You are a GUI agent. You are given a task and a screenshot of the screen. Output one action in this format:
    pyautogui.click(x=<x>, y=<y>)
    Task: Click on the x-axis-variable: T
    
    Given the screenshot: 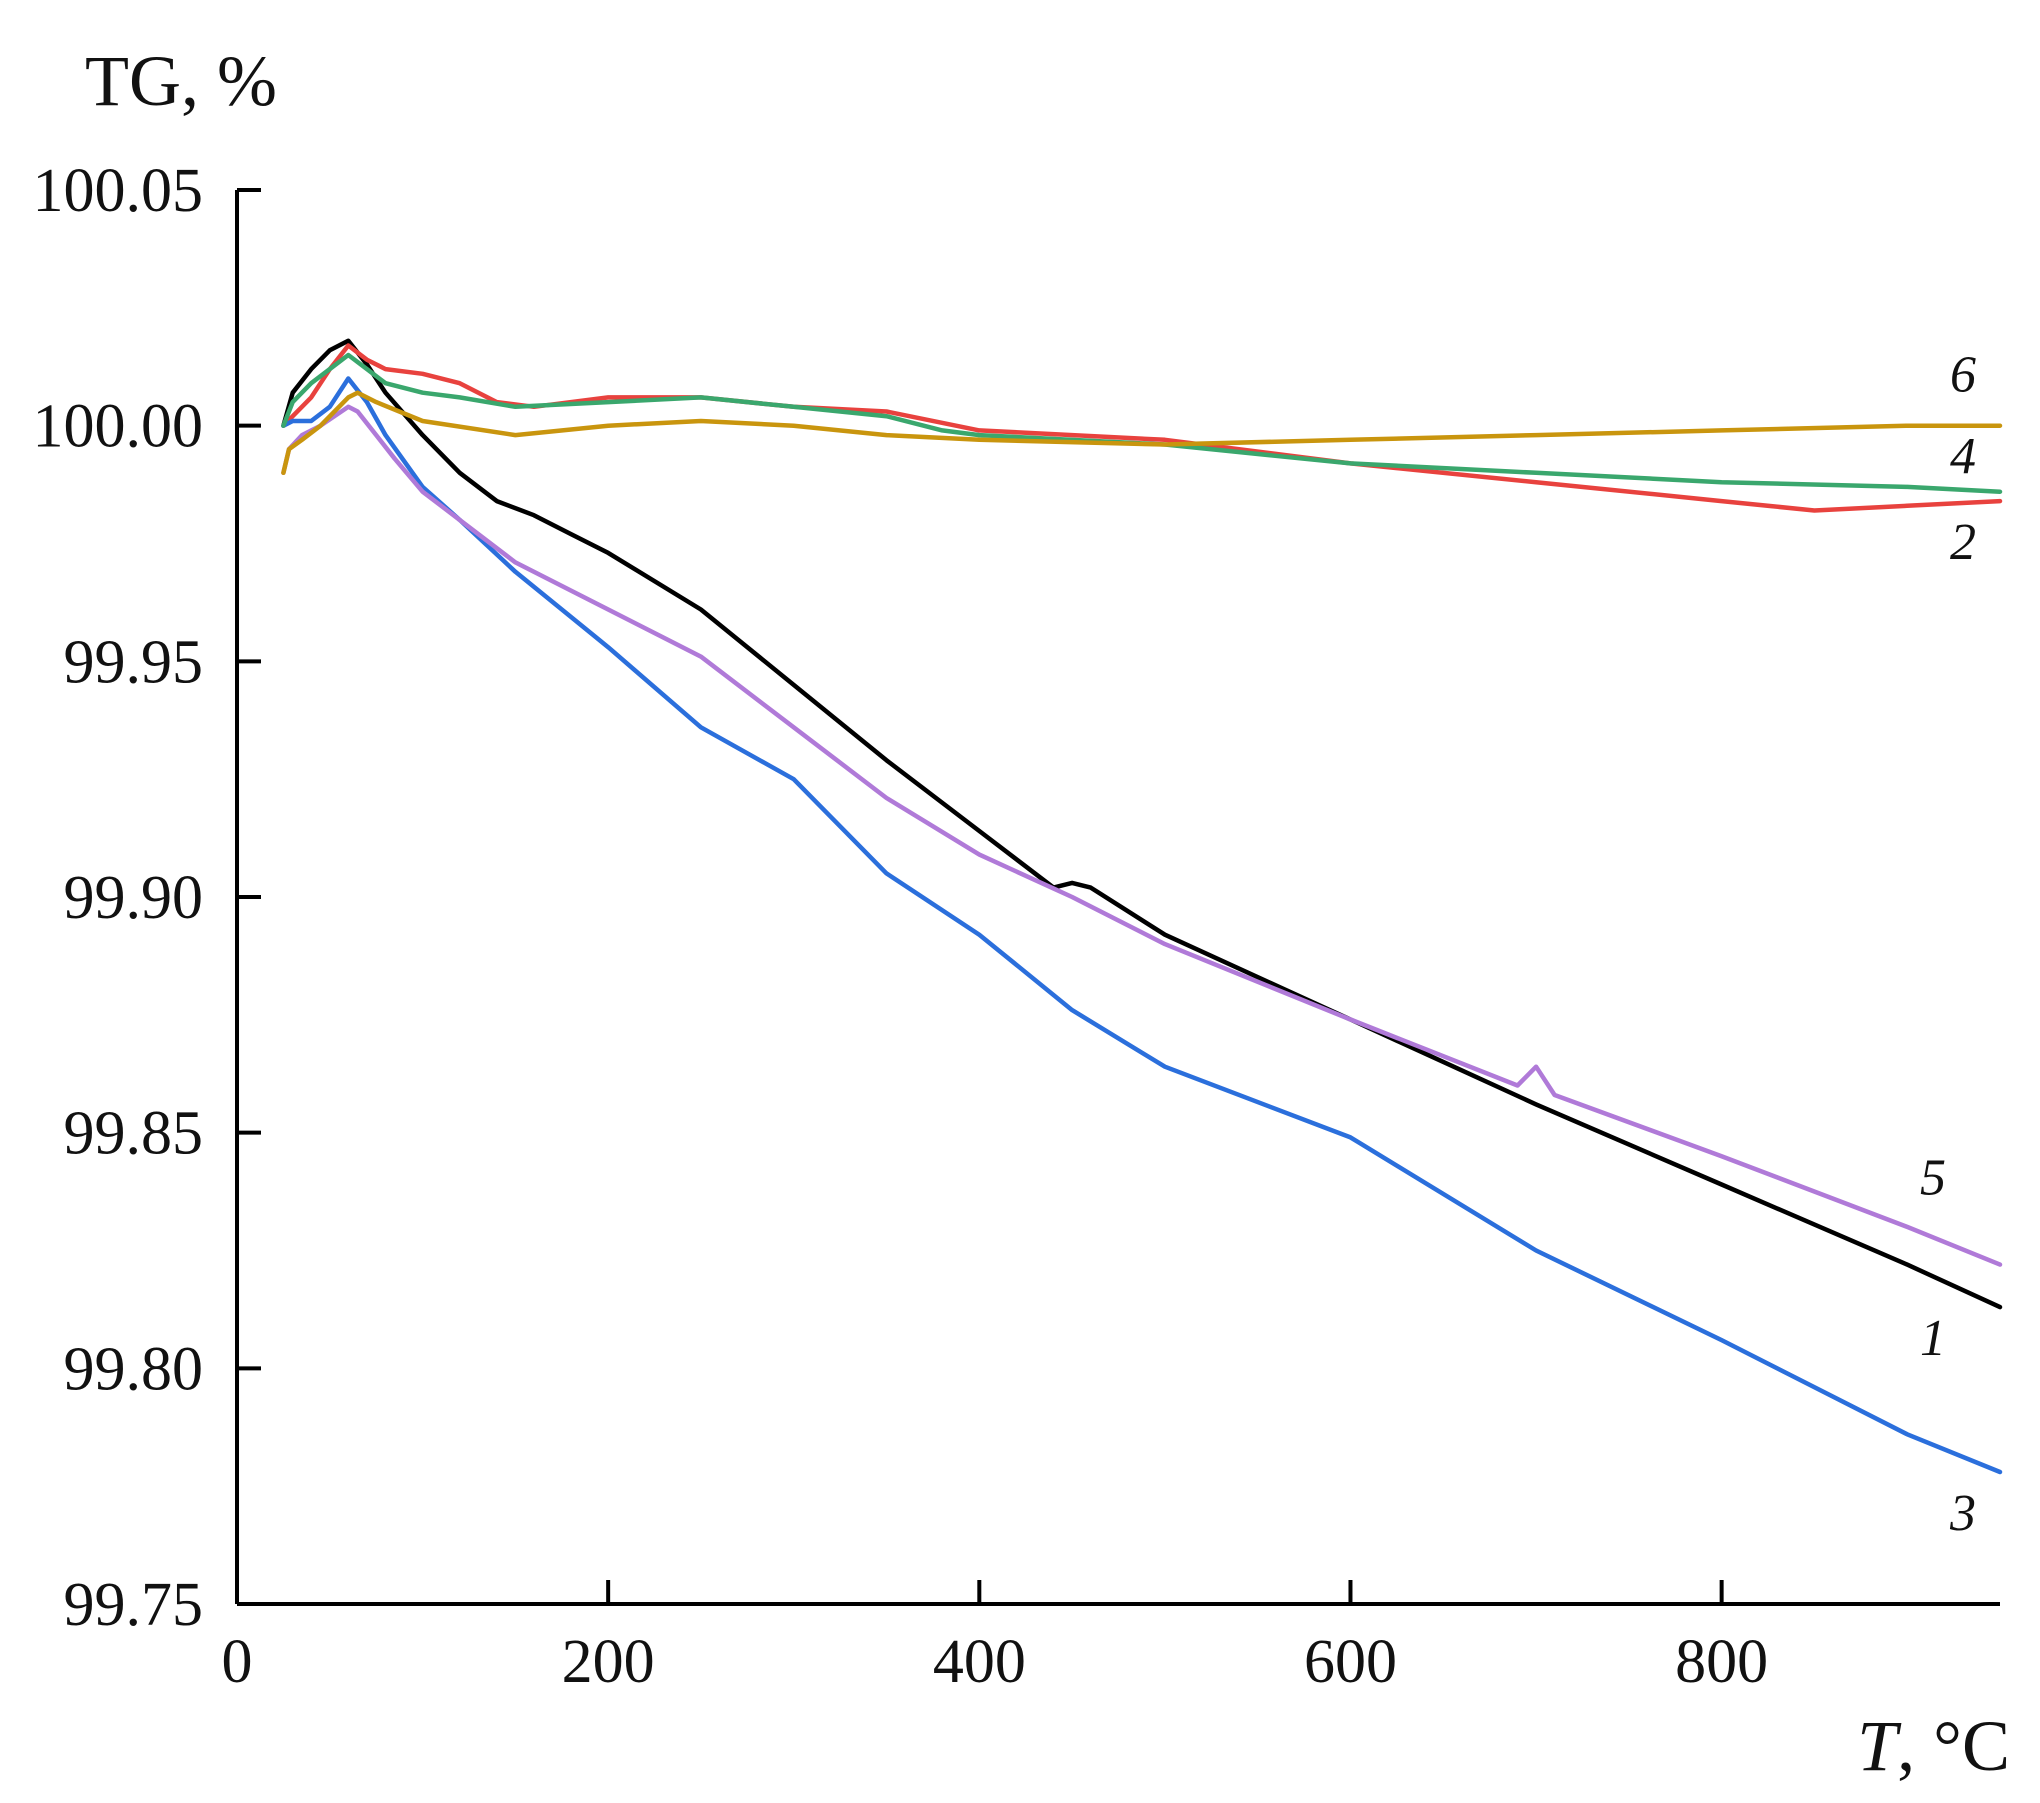 What is the action you would take?
    pyautogui.click(x=1879, y=1746)
    